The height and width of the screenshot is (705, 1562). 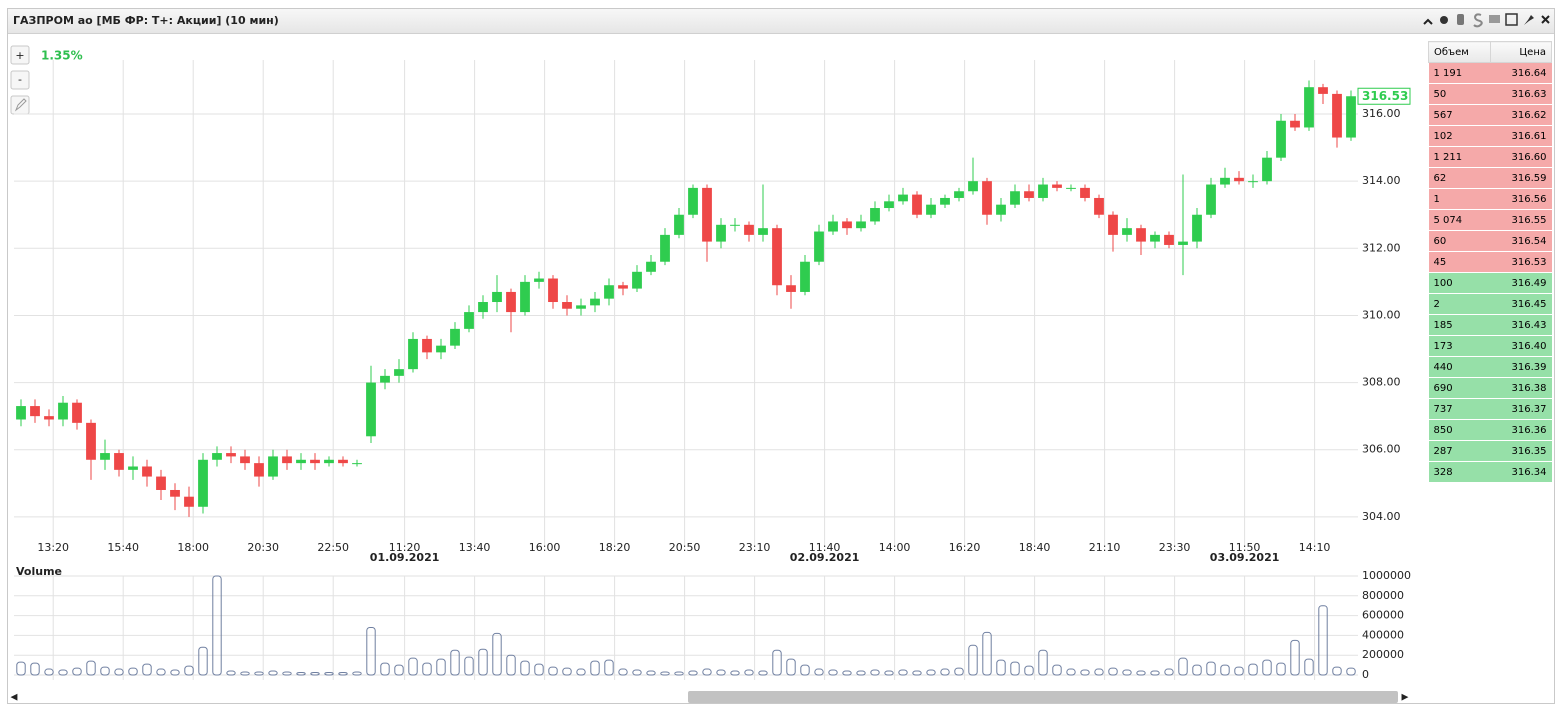 I want to click on volume-cell: 690, so click(x=1459, y=388).